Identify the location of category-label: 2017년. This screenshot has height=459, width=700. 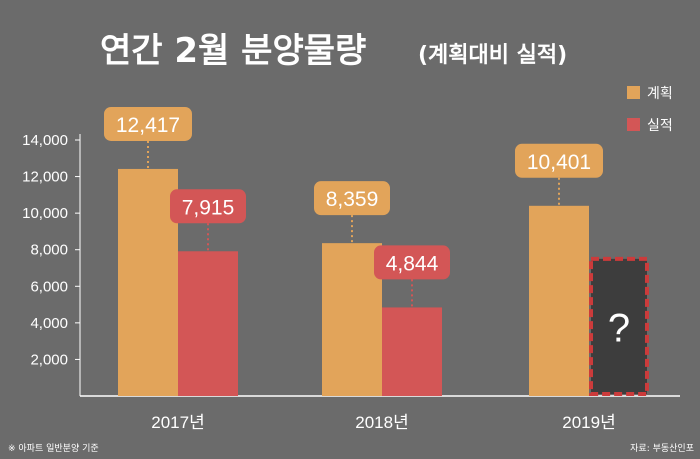
(177, 422).